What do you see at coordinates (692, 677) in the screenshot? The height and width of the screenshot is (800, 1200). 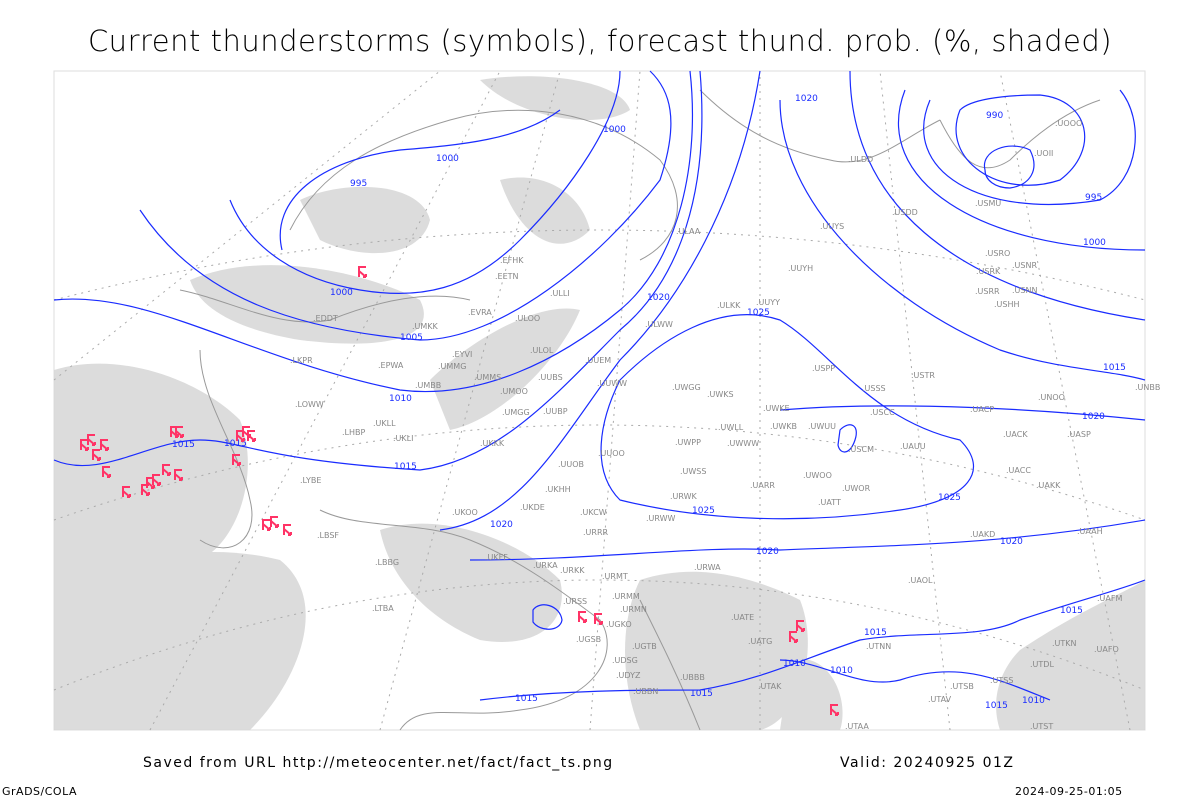 I see `station-label: .UBBB` at bounding box center [692, 677].